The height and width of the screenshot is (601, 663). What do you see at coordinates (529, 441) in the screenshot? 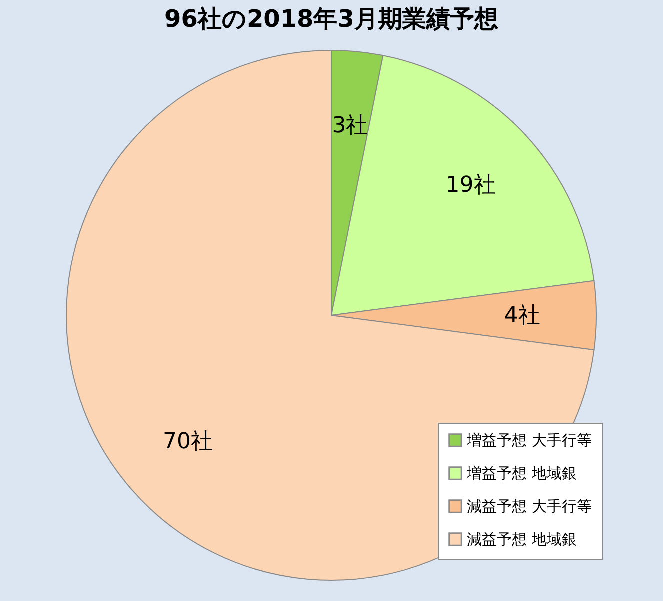
I see `legend-label: 増益予想 大手行等` at bounding box center [529, 441].